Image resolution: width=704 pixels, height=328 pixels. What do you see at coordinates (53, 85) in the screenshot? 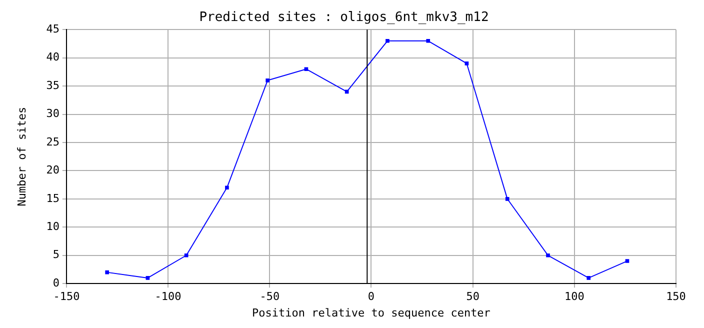
I see `y-tick-label: 35` at bounding box center [53, 85].